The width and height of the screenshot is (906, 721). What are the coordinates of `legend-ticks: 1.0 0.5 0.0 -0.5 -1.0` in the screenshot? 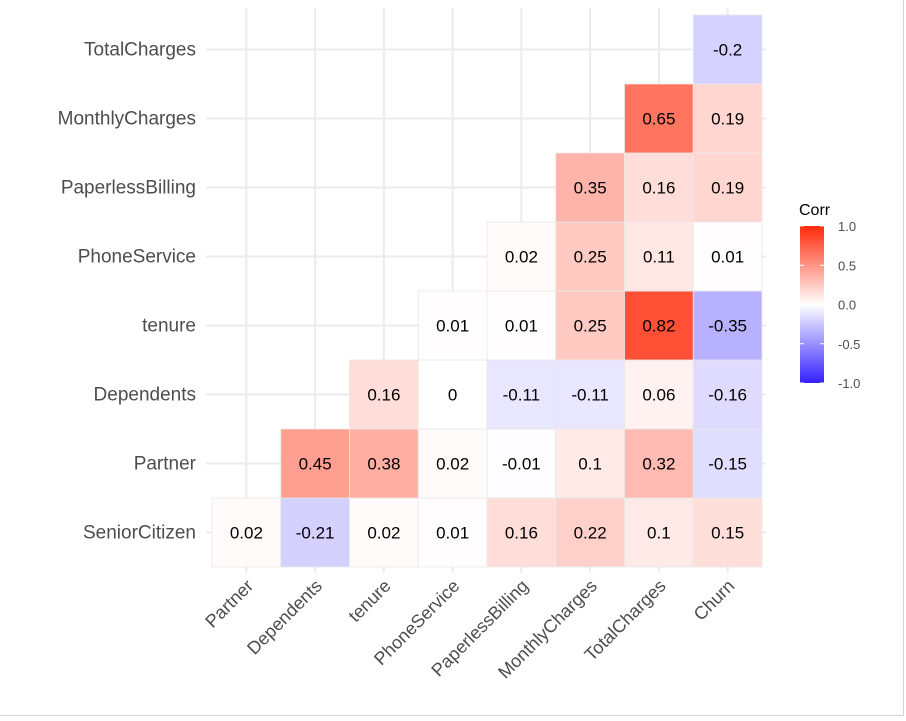 It's located at (830, 305).